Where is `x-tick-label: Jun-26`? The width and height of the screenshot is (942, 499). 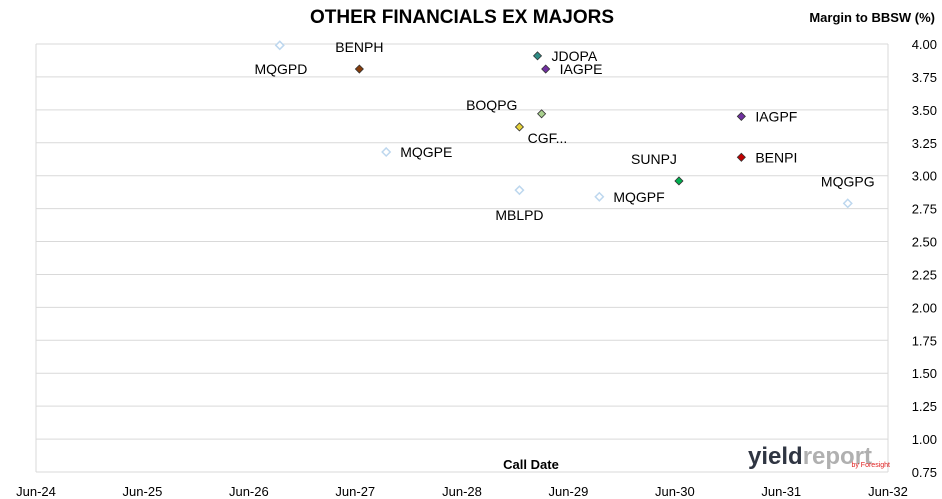 x-tick-label: Jun-26 is located at coordinates (249, 491).